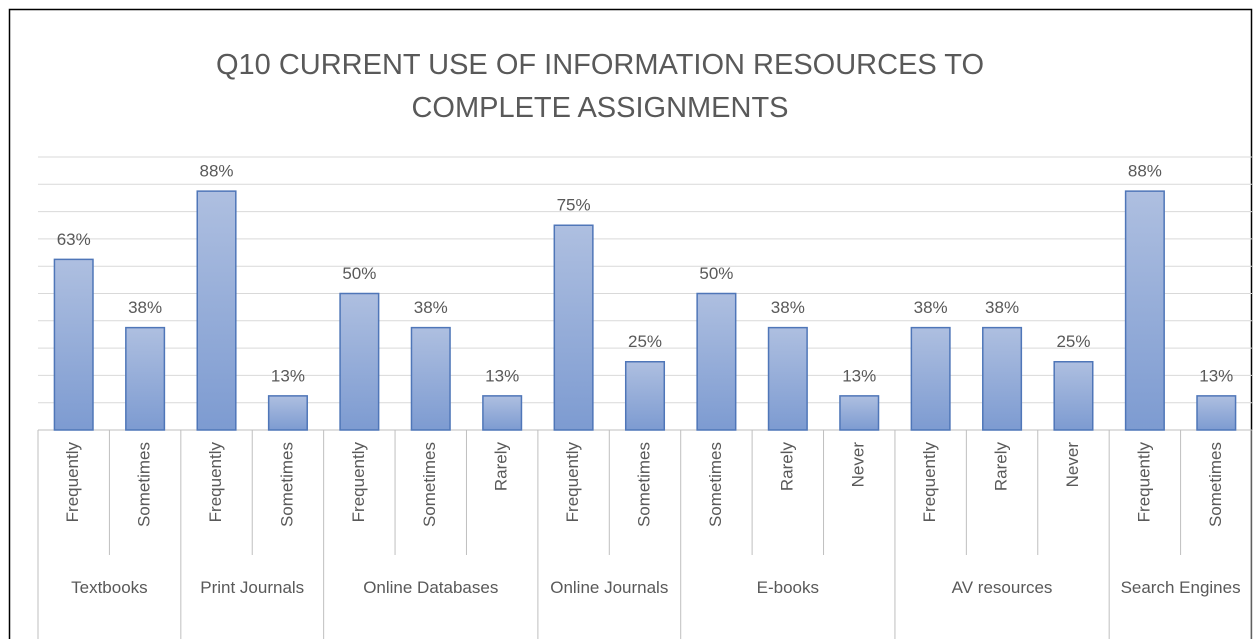 This screenshot has width=1254, height=639. What do you see at coordinates (431, 587) in the screenshot?
I see `group-label: Online Databases` at bounding box center [431, 587].